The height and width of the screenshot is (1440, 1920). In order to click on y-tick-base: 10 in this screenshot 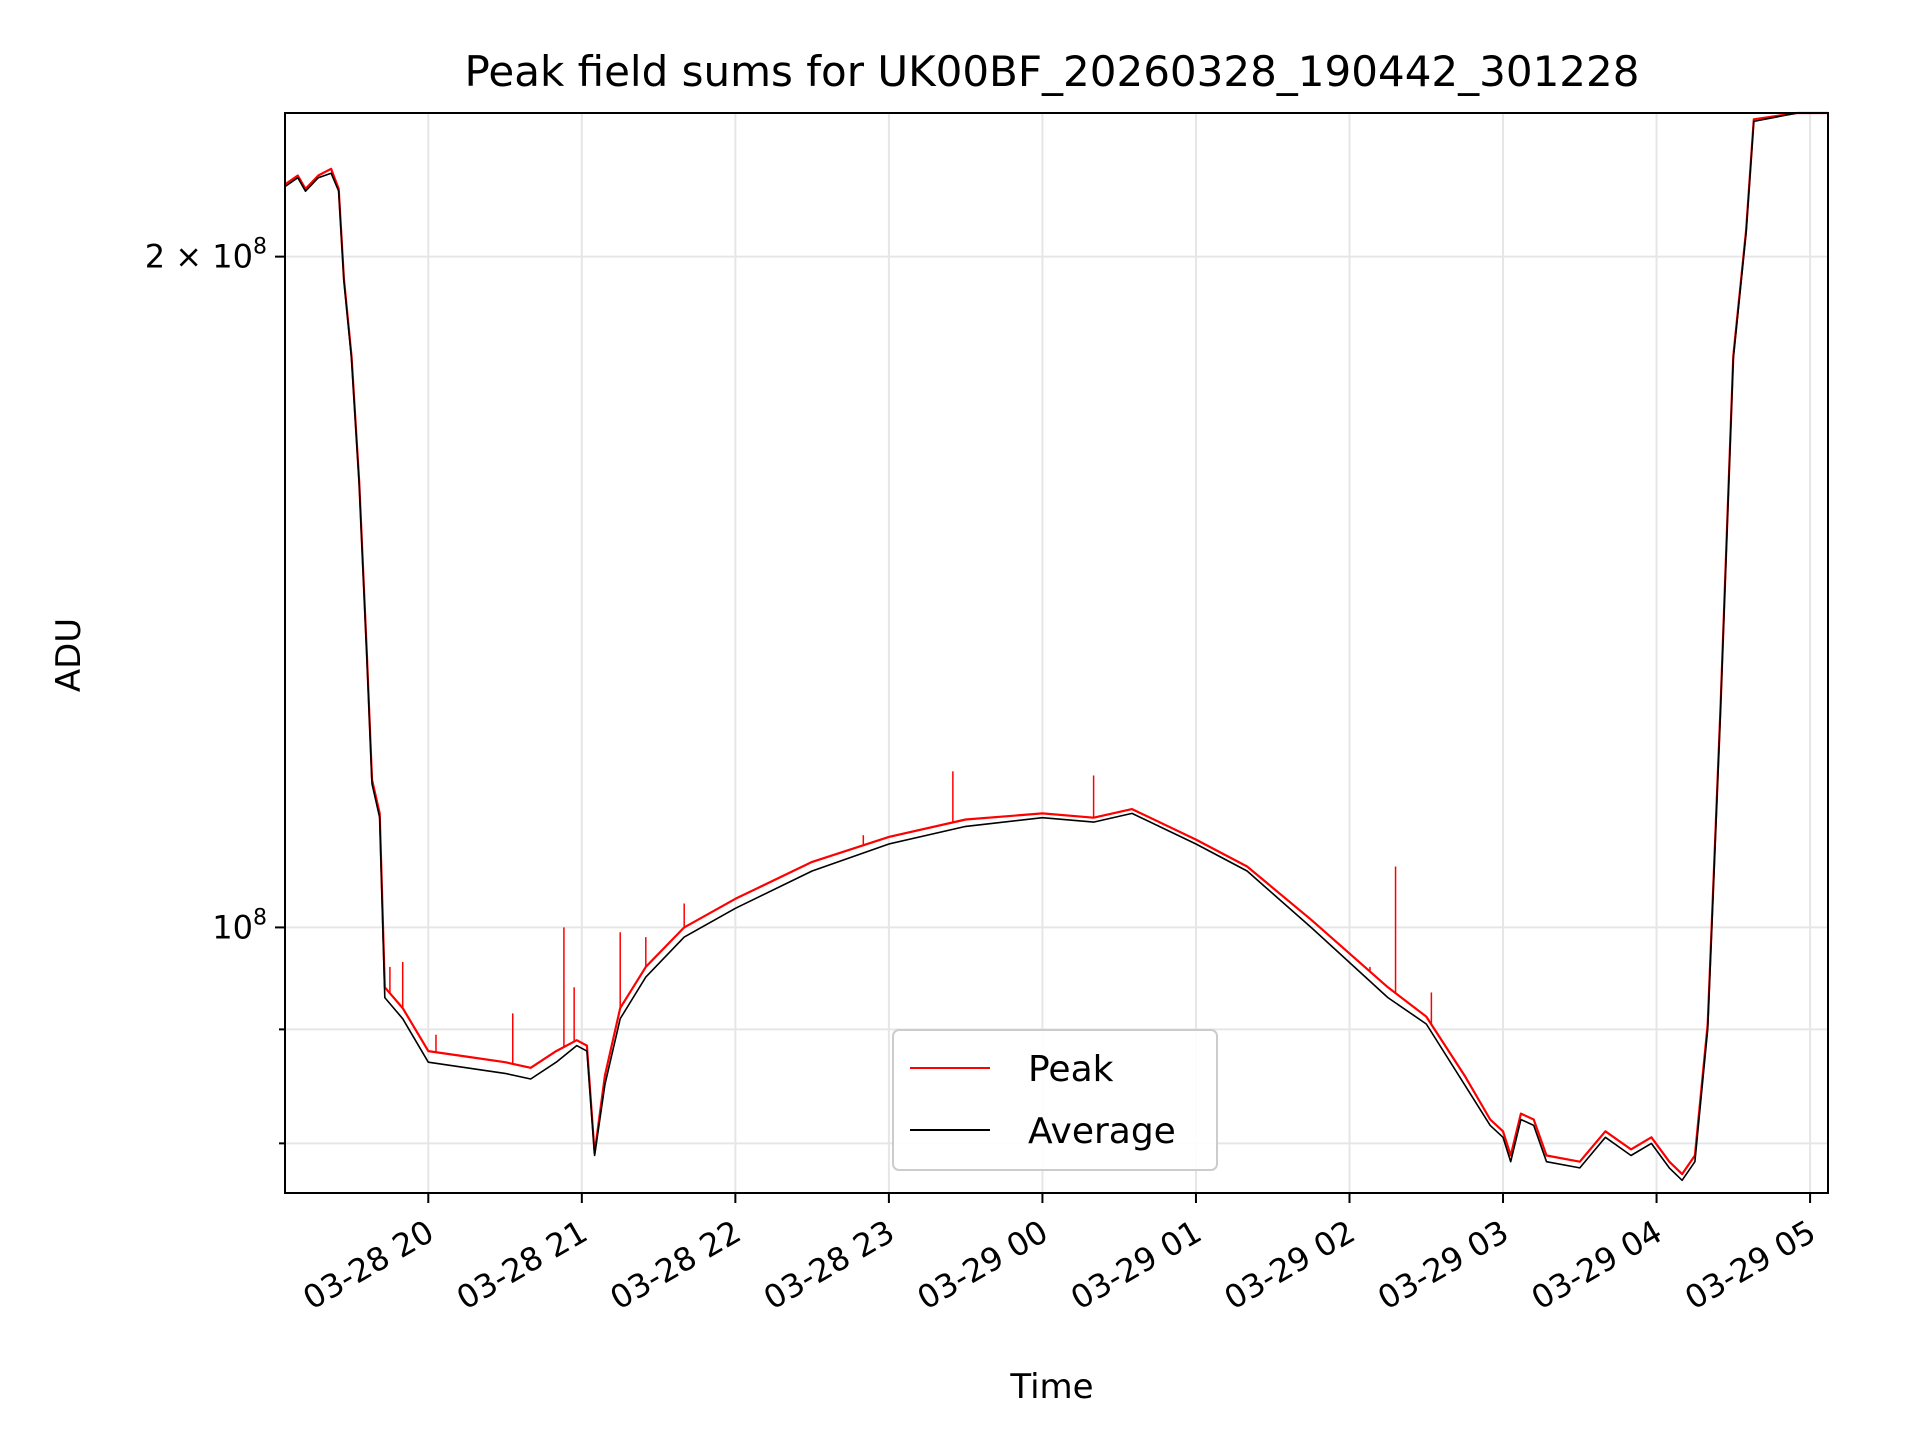, I will do `click(232, 927)`.